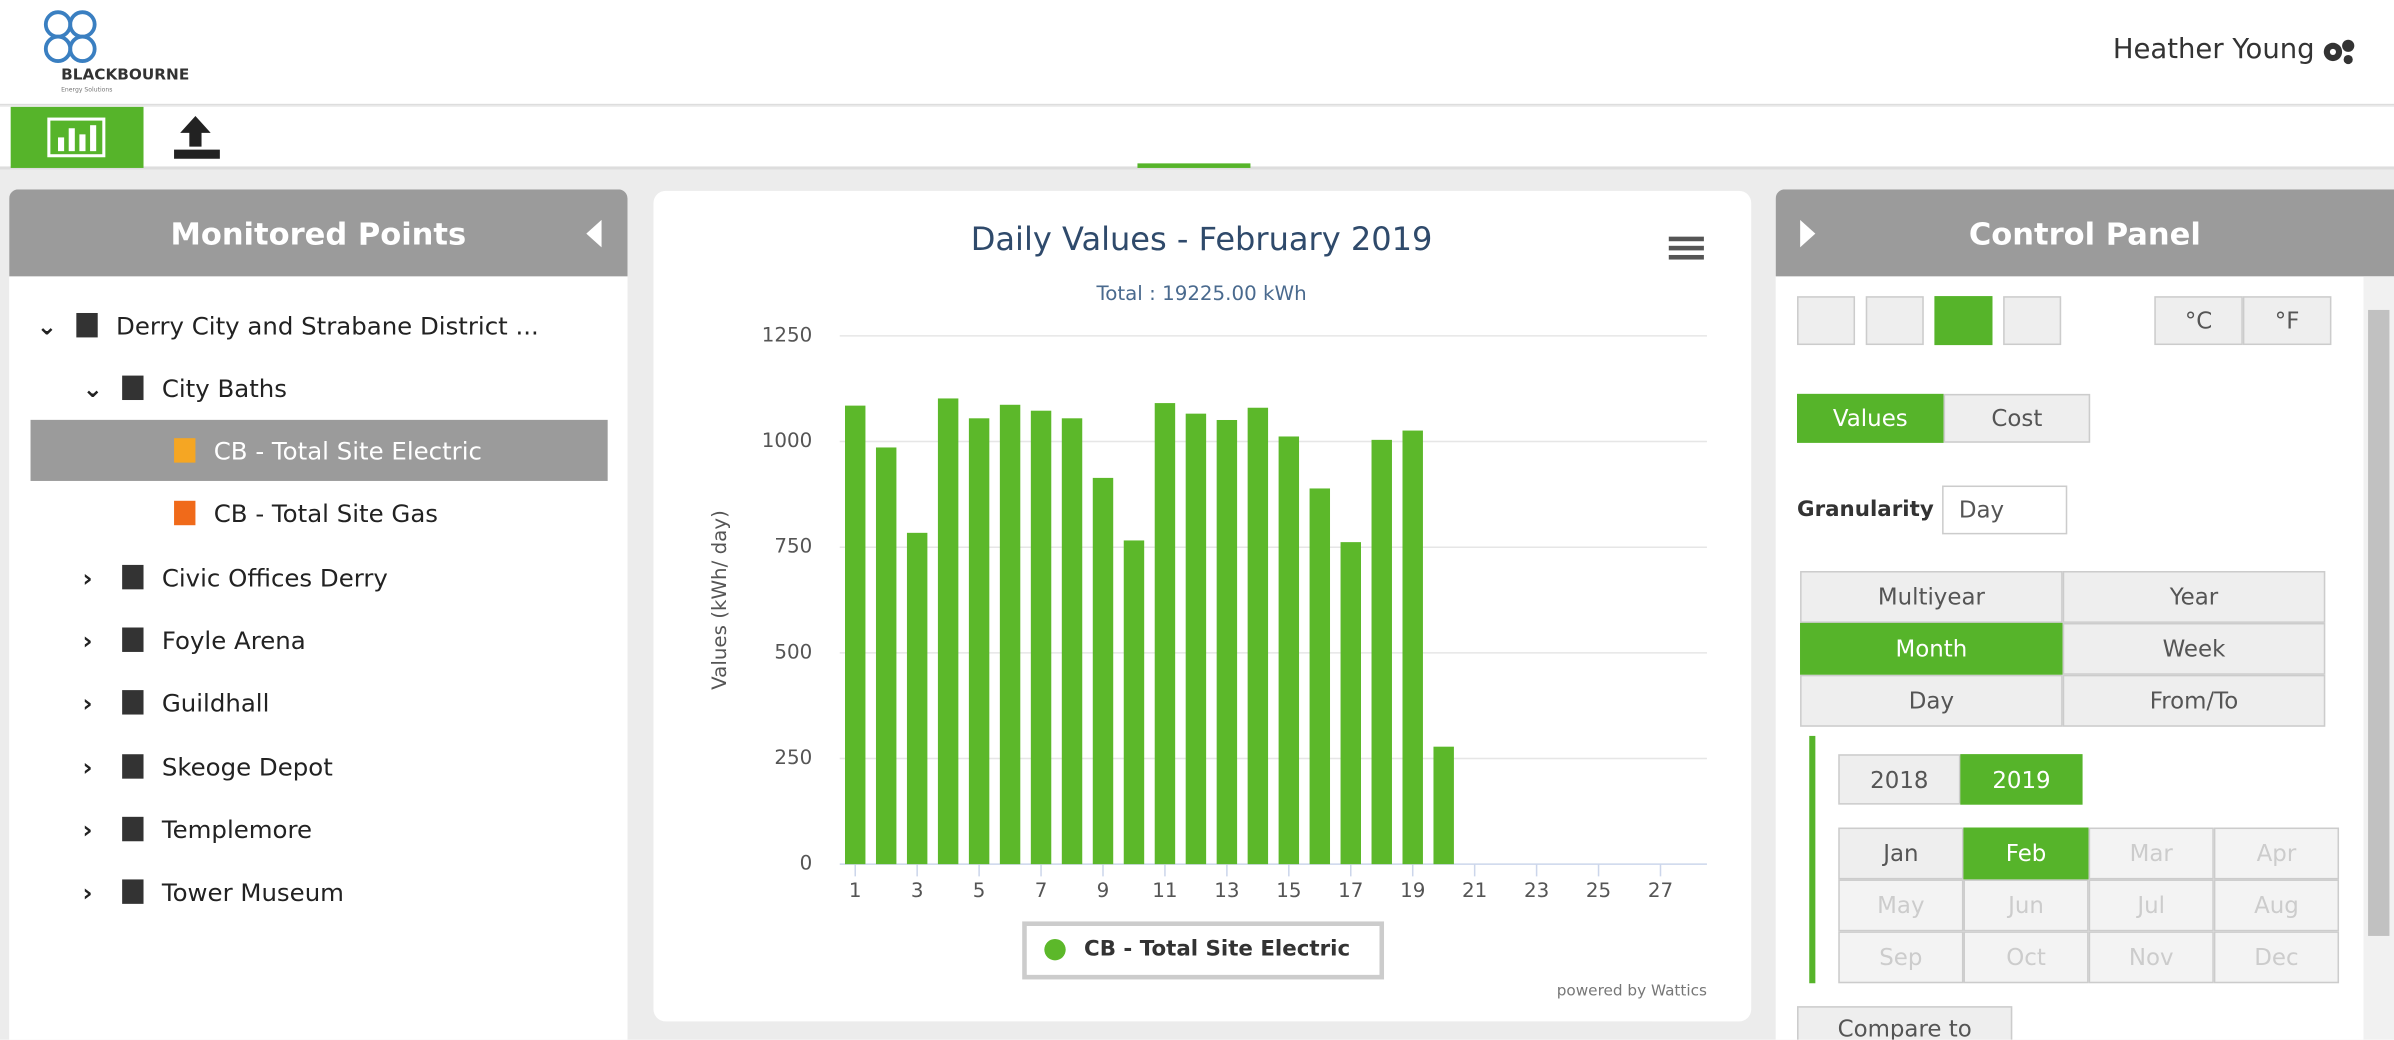 The height and width of the screenshot is (1040, 2394). Describe the element at coordinates (1660, 890) in the screenshot. I see `x-tick-label: 27` at that location.